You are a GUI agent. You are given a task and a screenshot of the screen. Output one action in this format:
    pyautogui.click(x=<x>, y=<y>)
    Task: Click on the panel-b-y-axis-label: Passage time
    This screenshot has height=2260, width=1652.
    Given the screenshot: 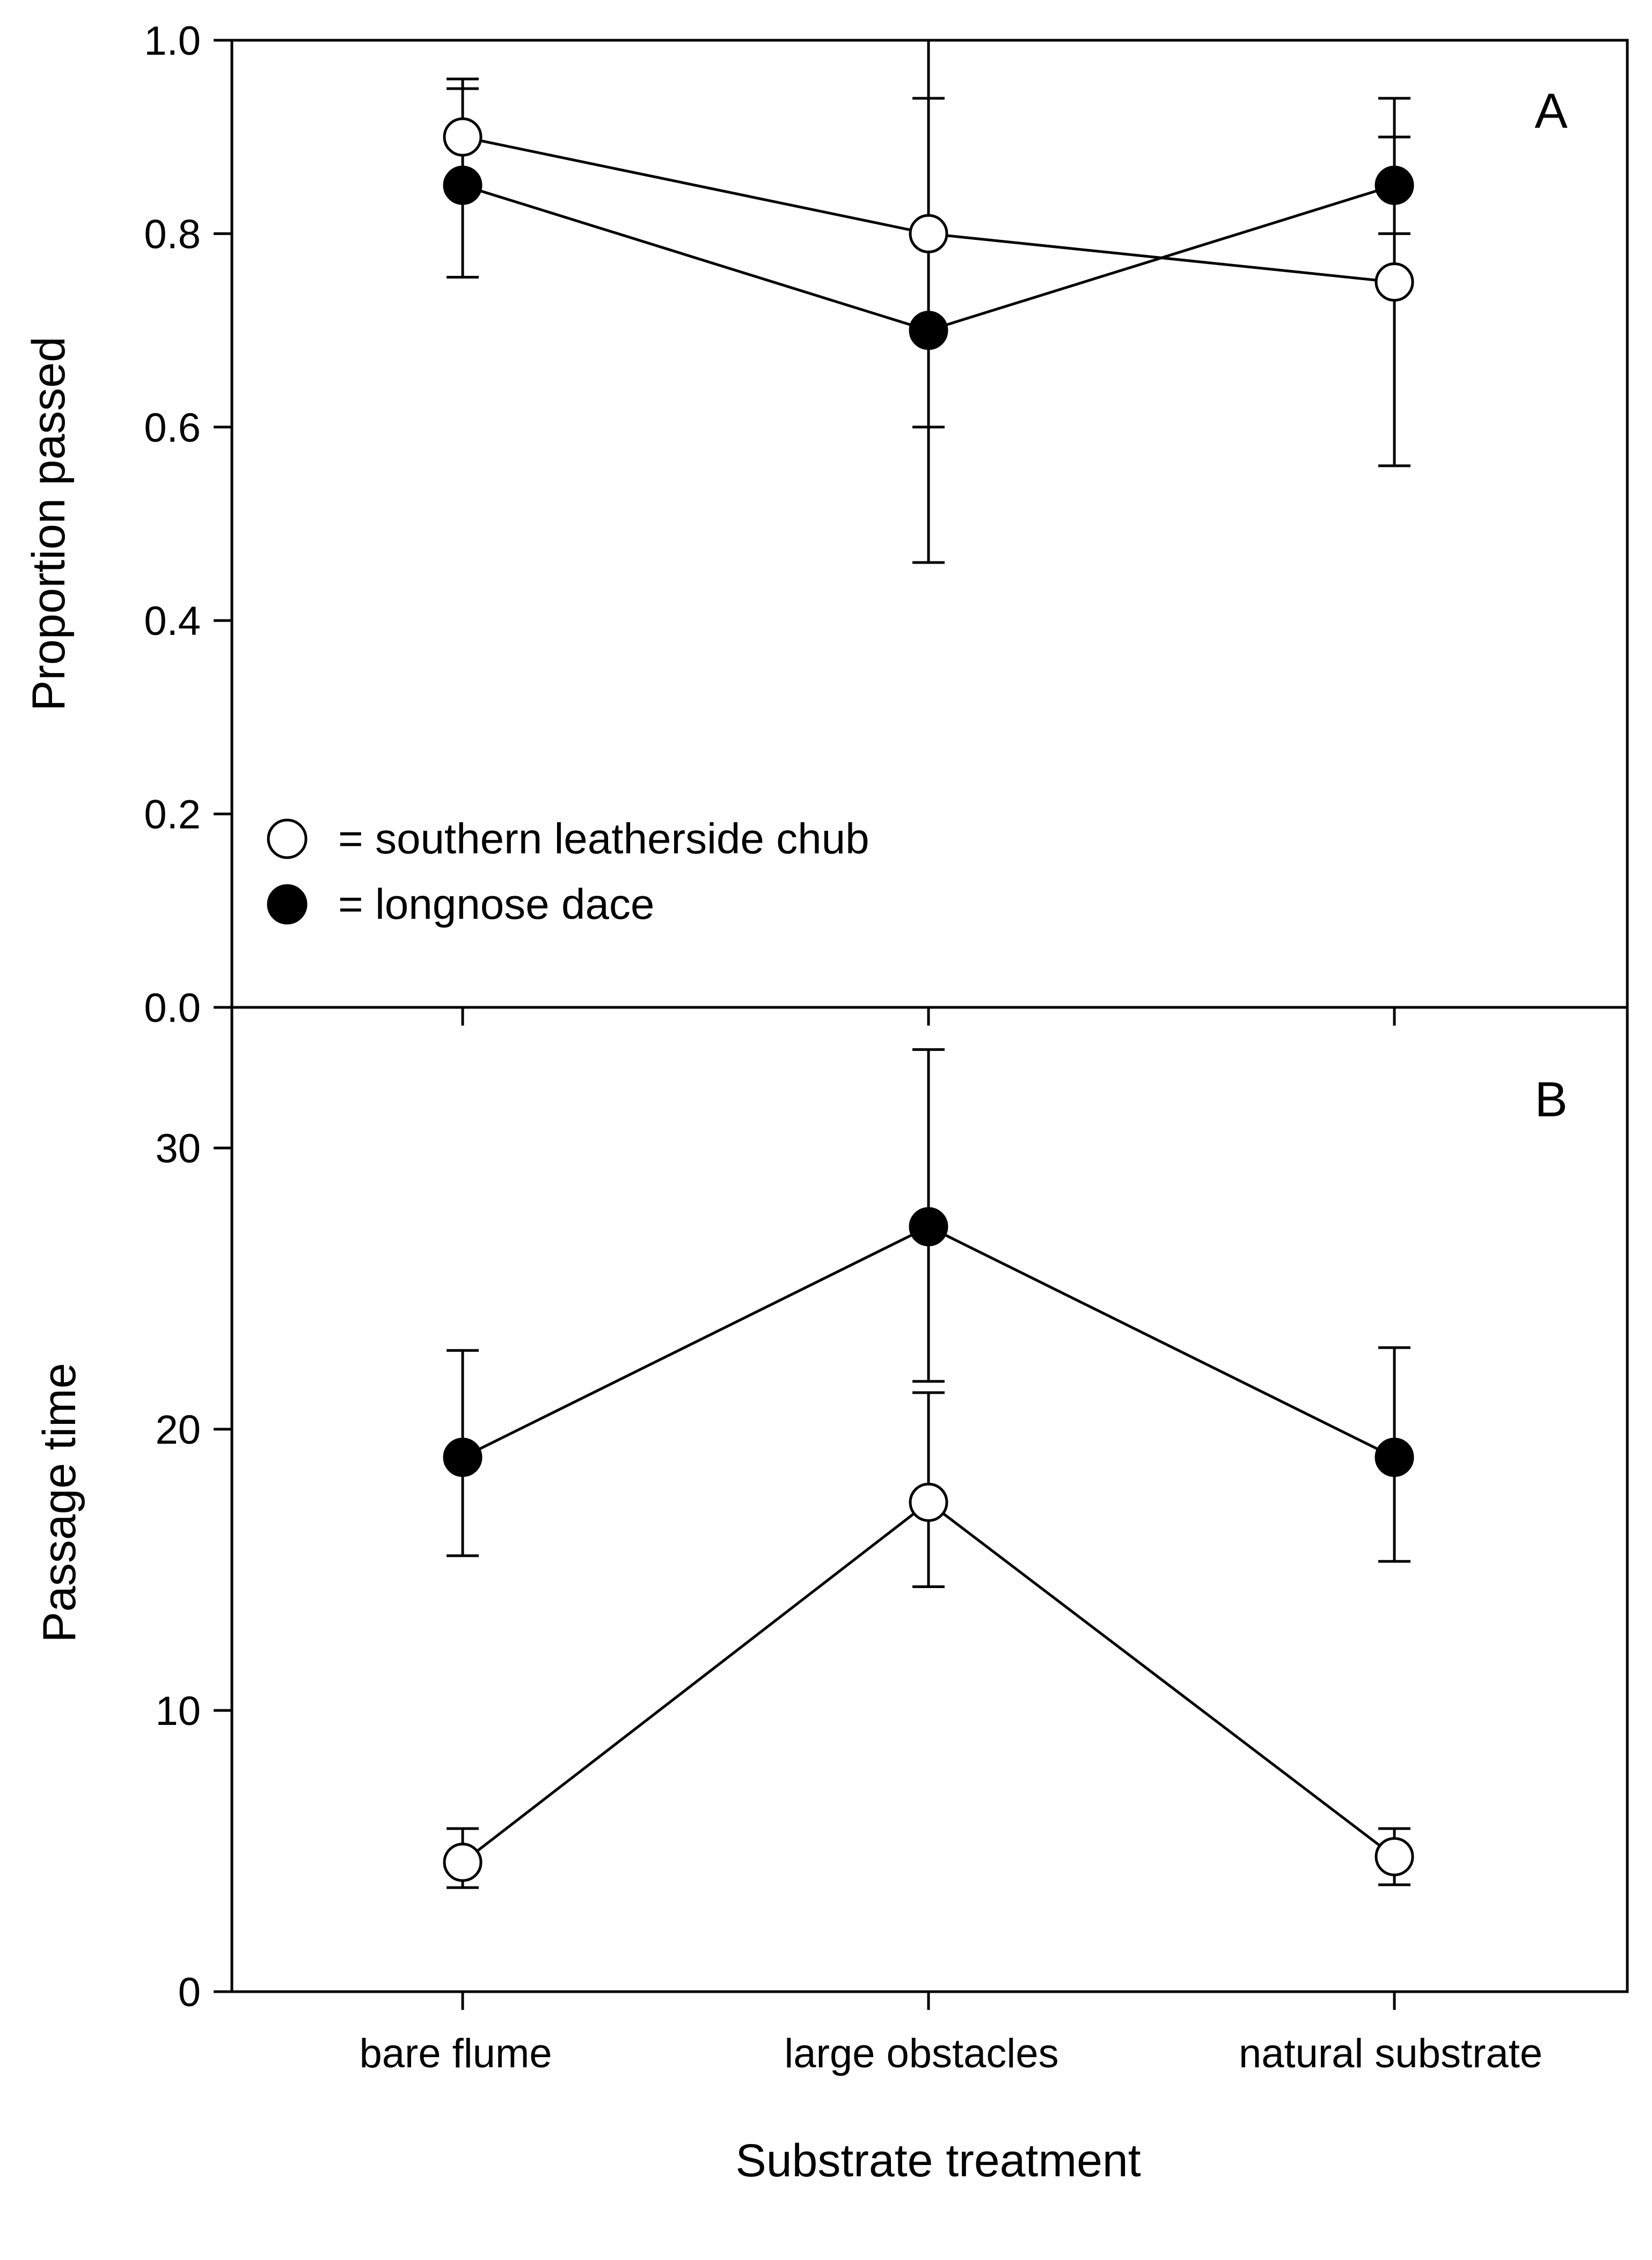 What is the action you would take?
    pyautogui.click(x=59, y=1503)
    